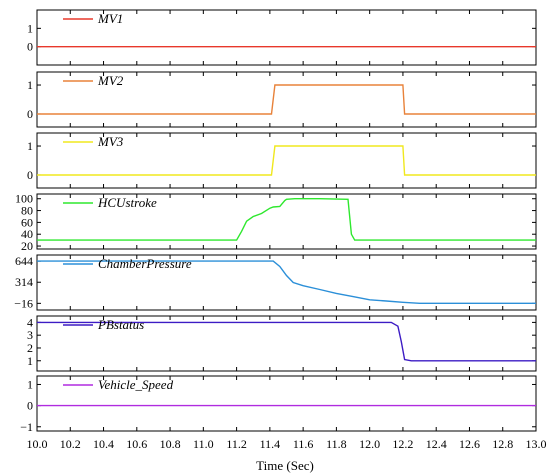 The width and height of the screenshot is (550, 475). I want to click on y-tick-label: 40, so click(27, 234).